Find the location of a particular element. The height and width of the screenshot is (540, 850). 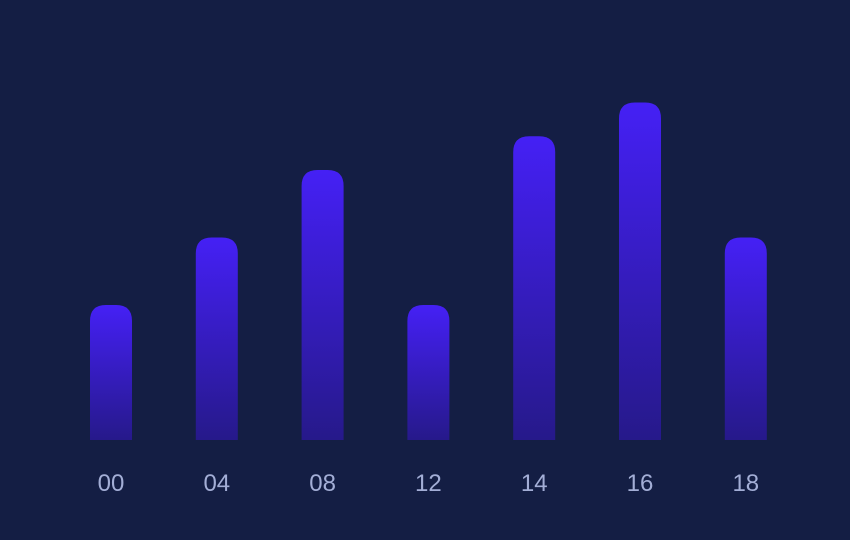

x-tick-label-14: 14 is located at coordinates (534, 483).